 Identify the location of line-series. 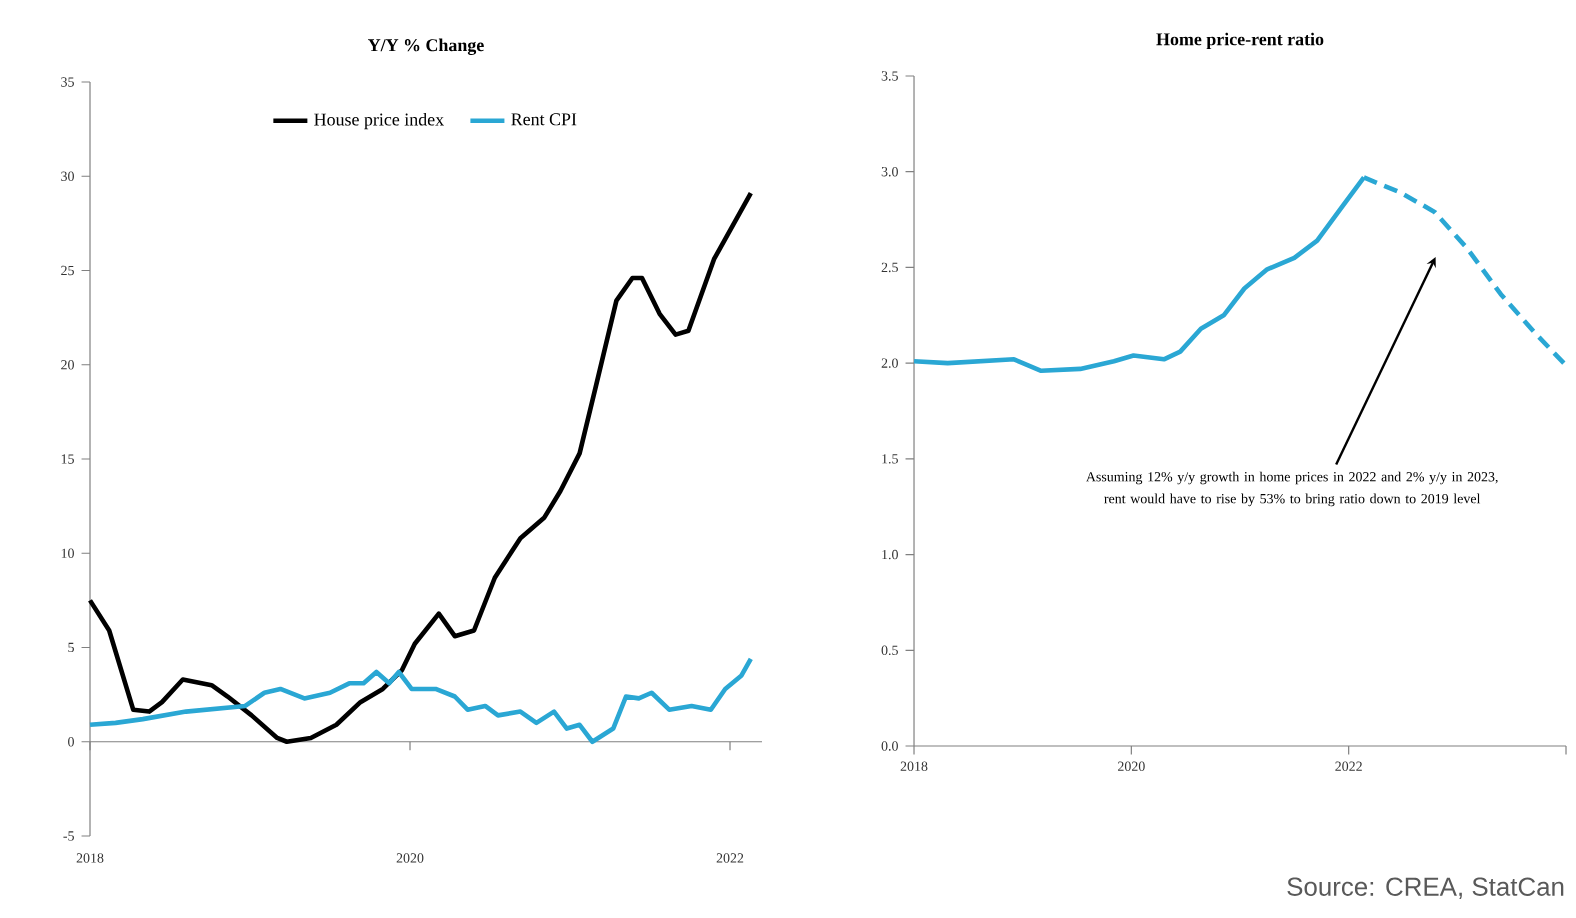
(420, 700).